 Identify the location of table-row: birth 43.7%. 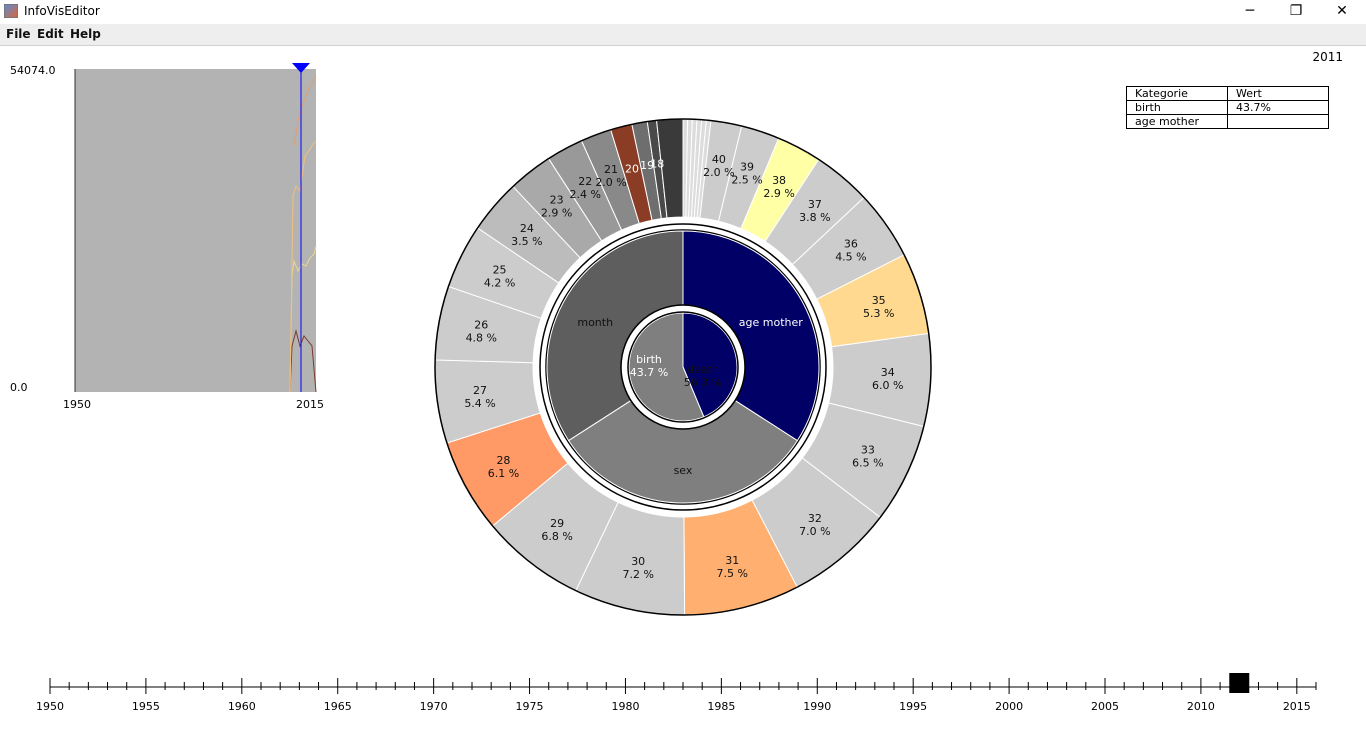
(1227, 107).